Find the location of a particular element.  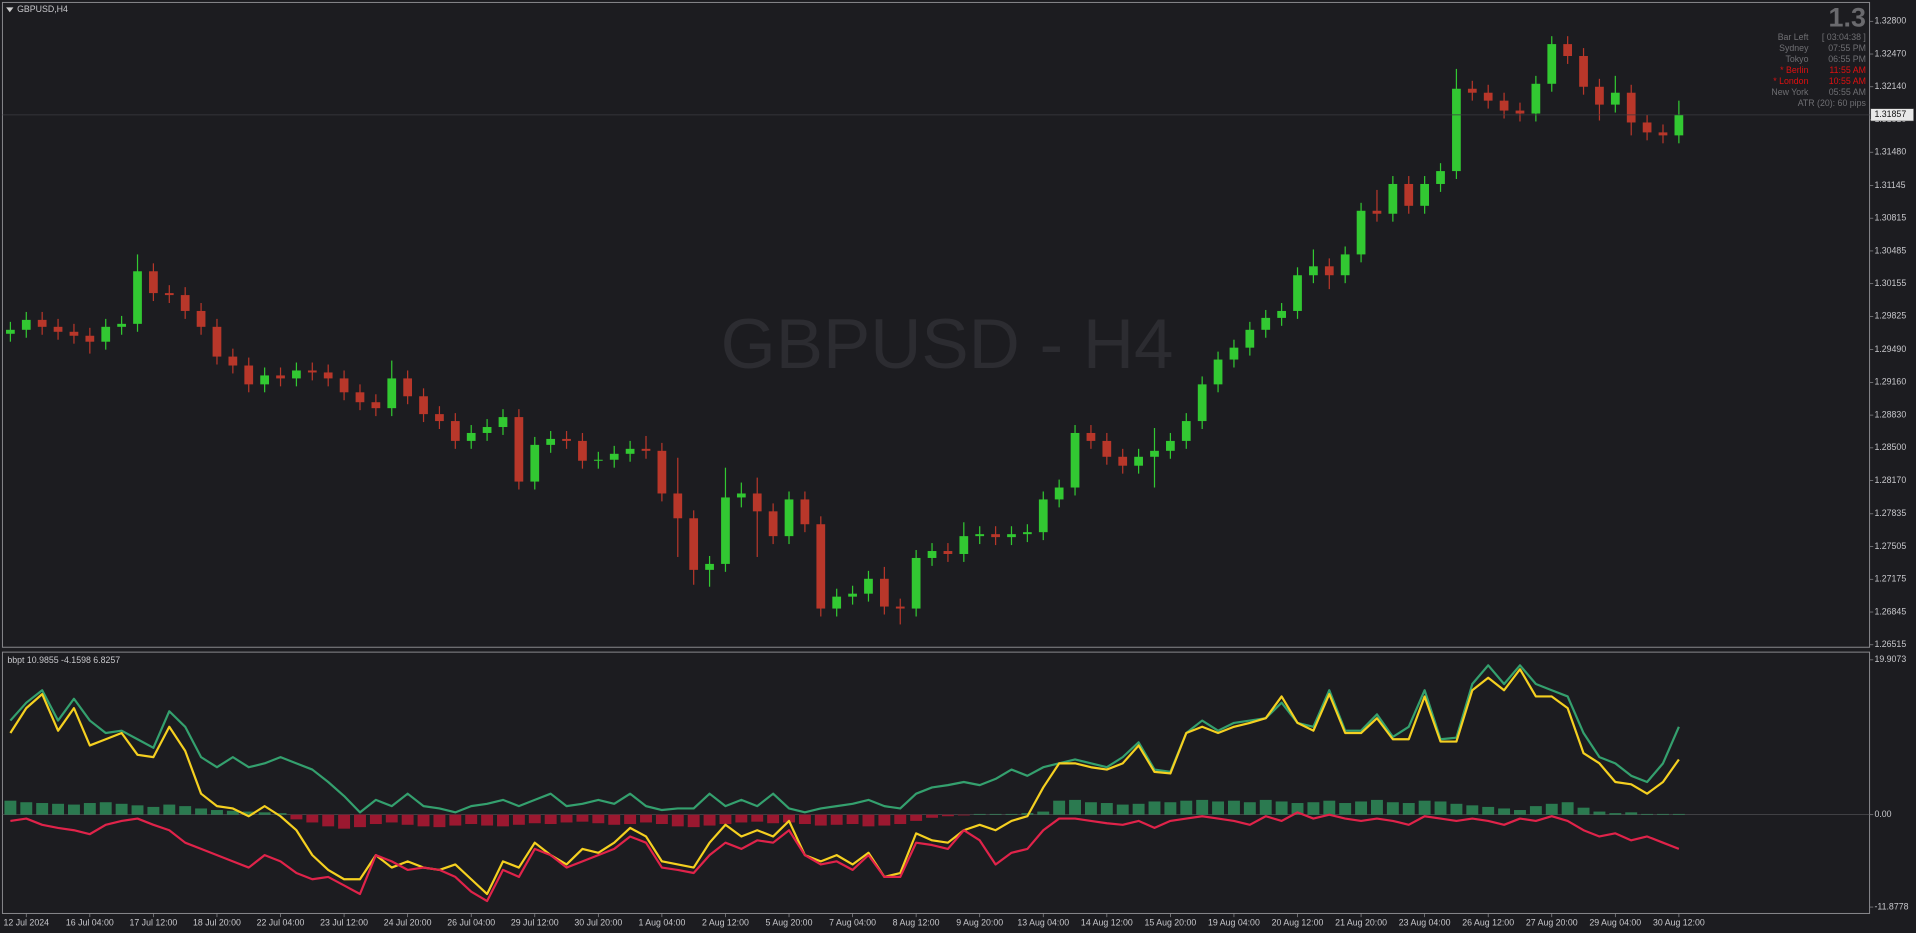

y-tick-label: 1.27175 is located at coordinates (1890, 579).